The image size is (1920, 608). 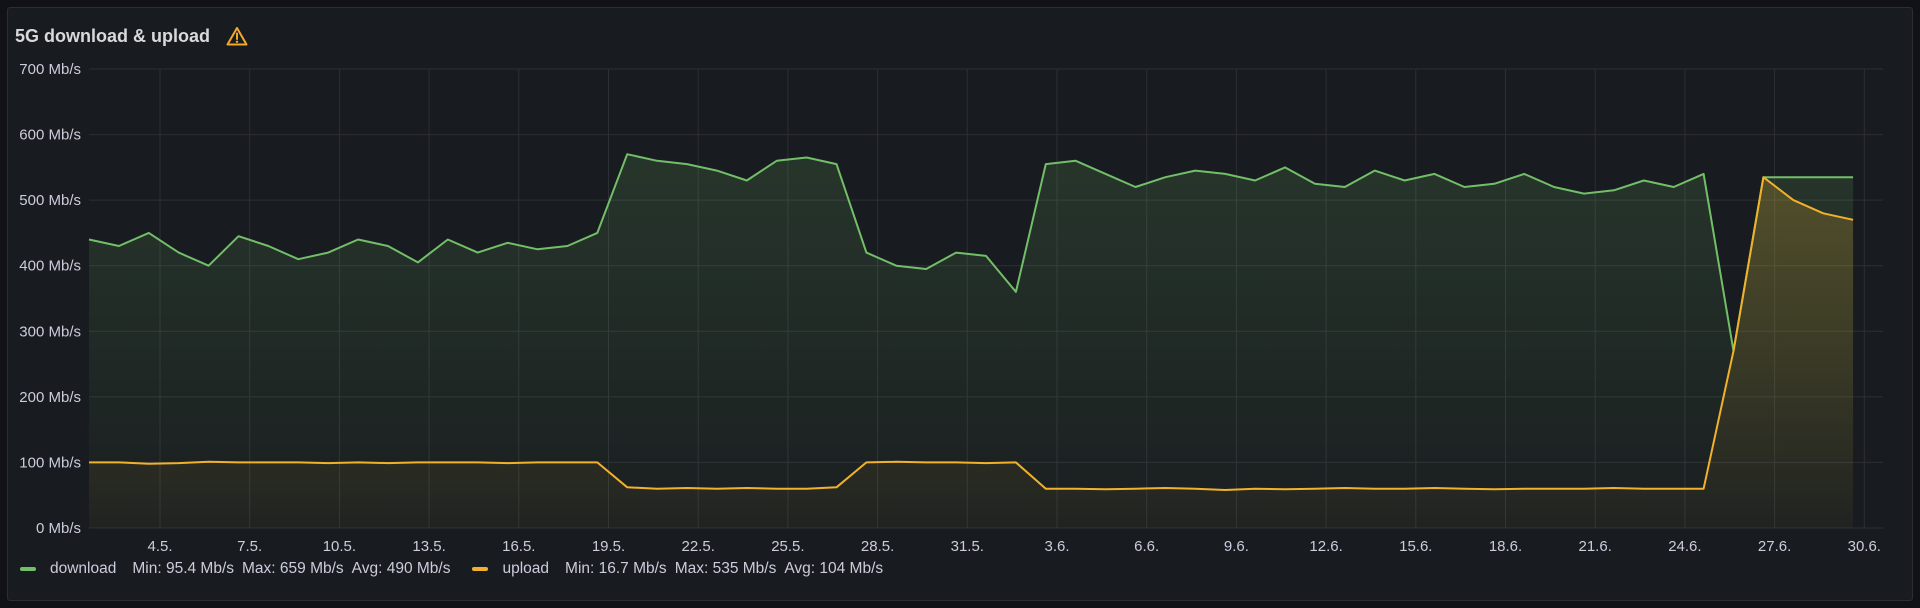 I want to click on legend-swatch-download, so click(x=28, y=569).